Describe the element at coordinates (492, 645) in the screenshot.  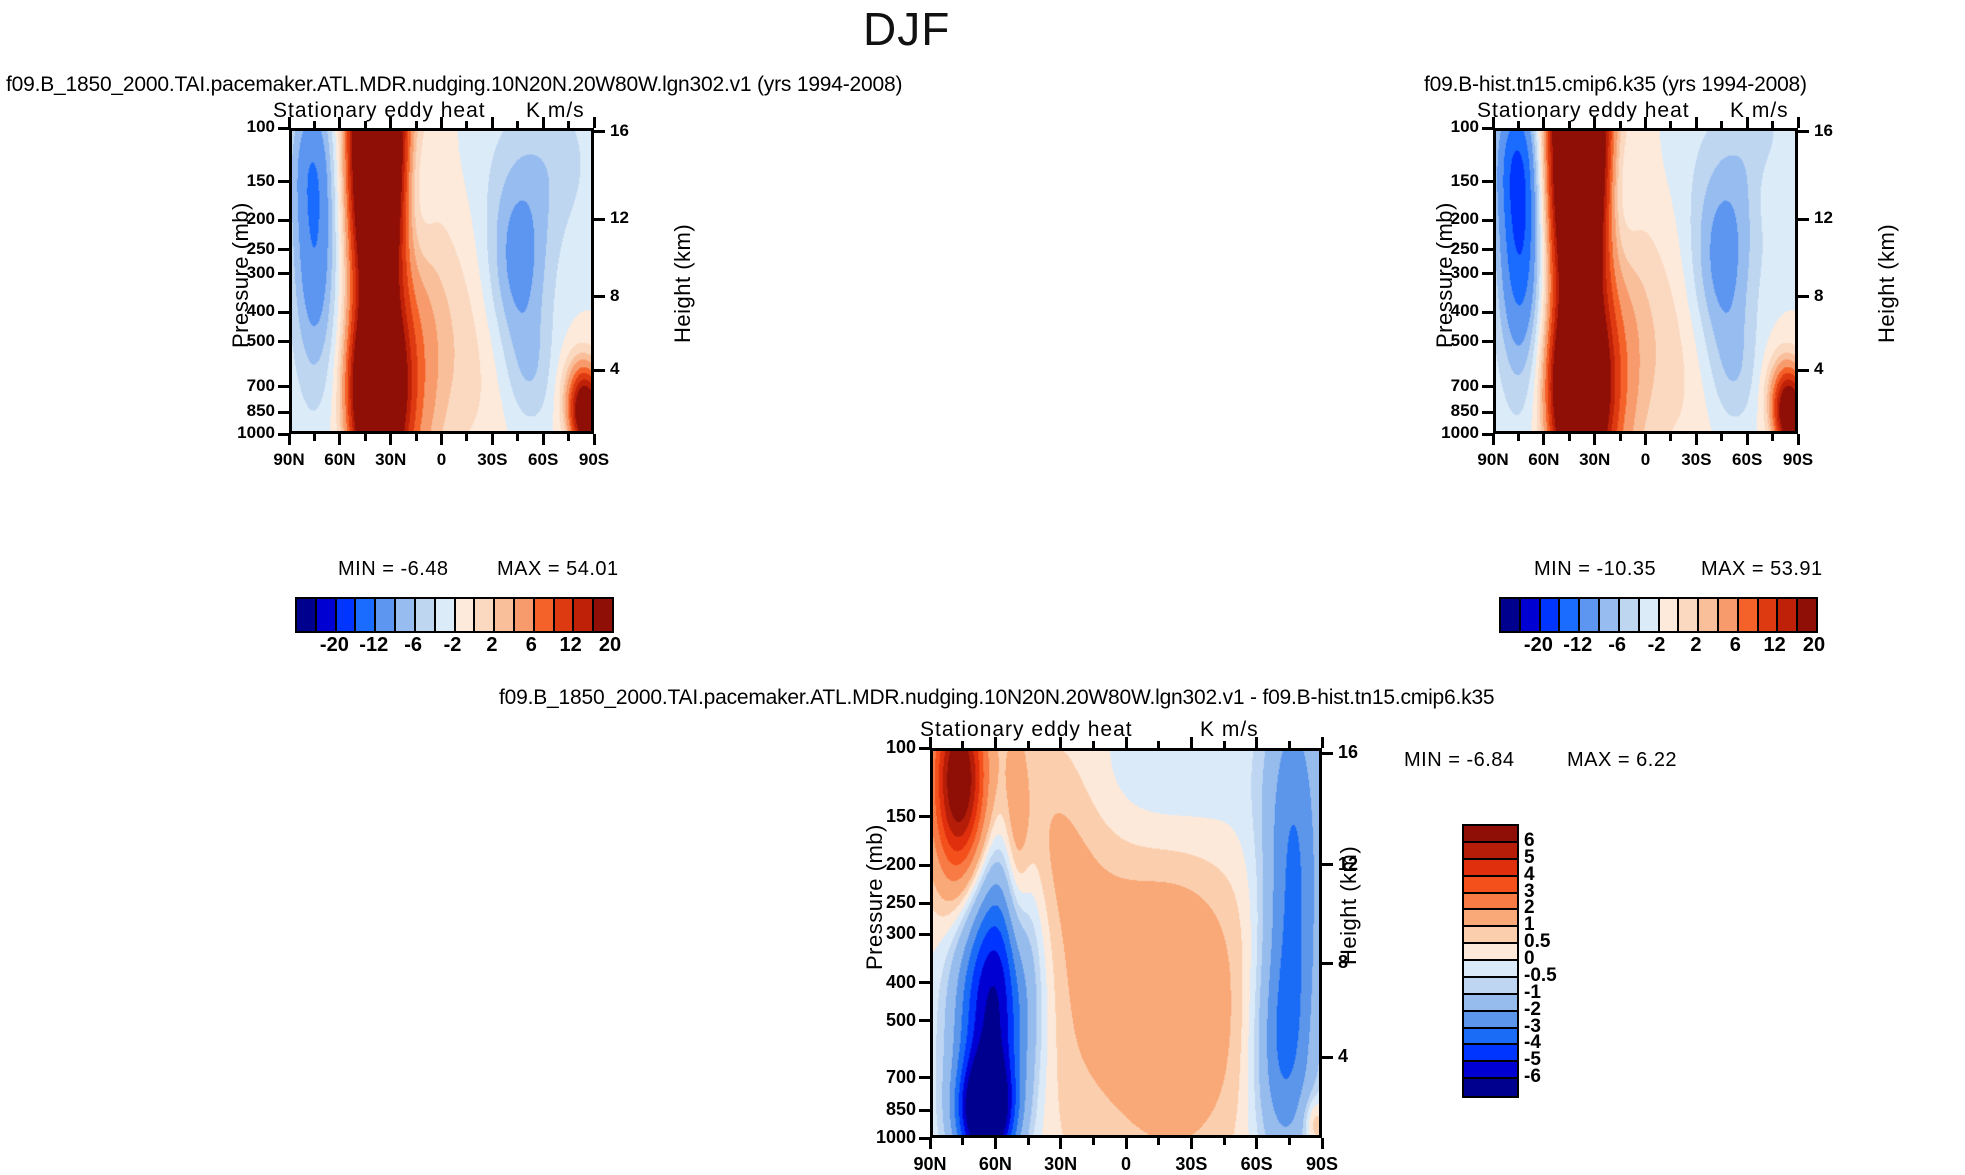
I see `colorbar-left-tick-label: 2` at that location.